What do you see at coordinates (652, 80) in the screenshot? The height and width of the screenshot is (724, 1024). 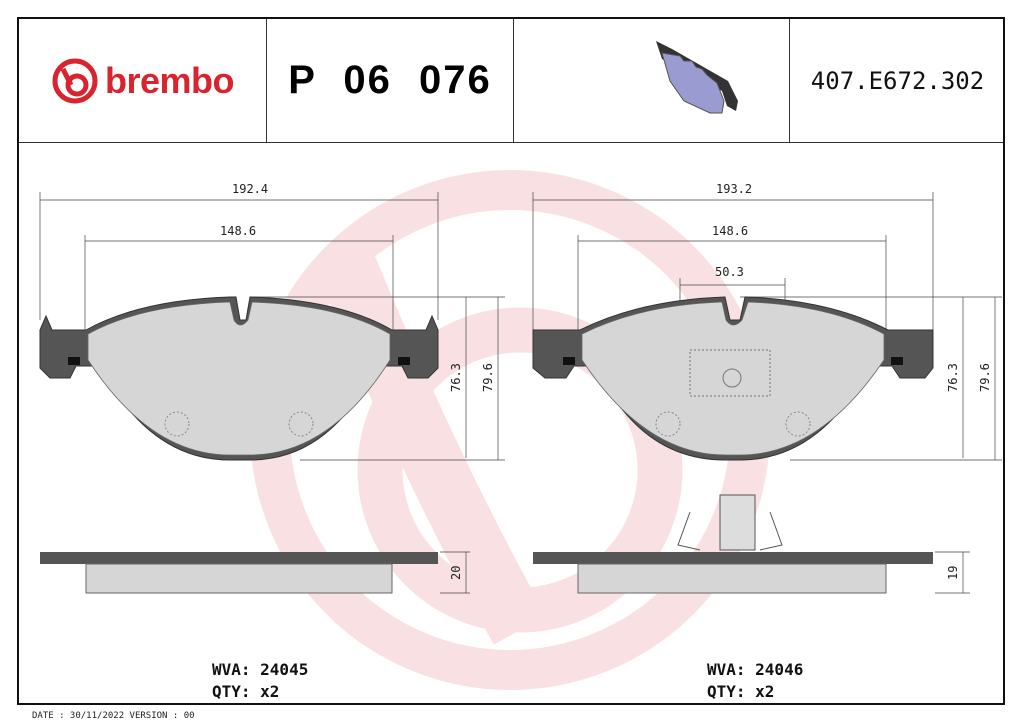 I see `pad-image-cell` at bounding box center [652, 80].